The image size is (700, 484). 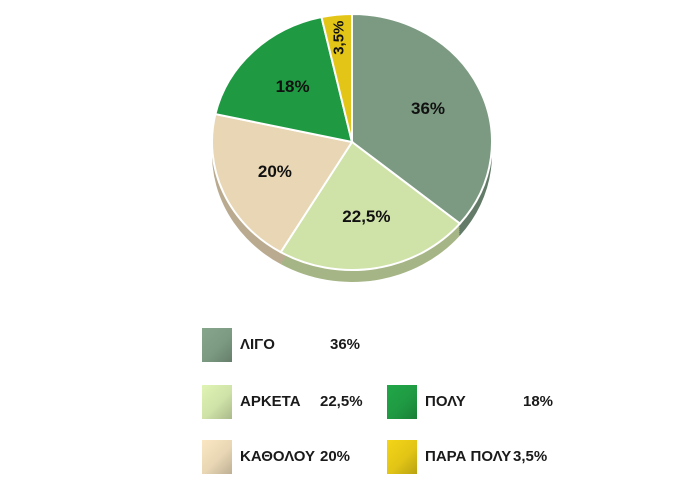 What do you see at coordinates (278, 456) in the screenshot?
I see `legend-label-2: ΚΑΘΟΛΟΥ` at bounding box center [278, 456].